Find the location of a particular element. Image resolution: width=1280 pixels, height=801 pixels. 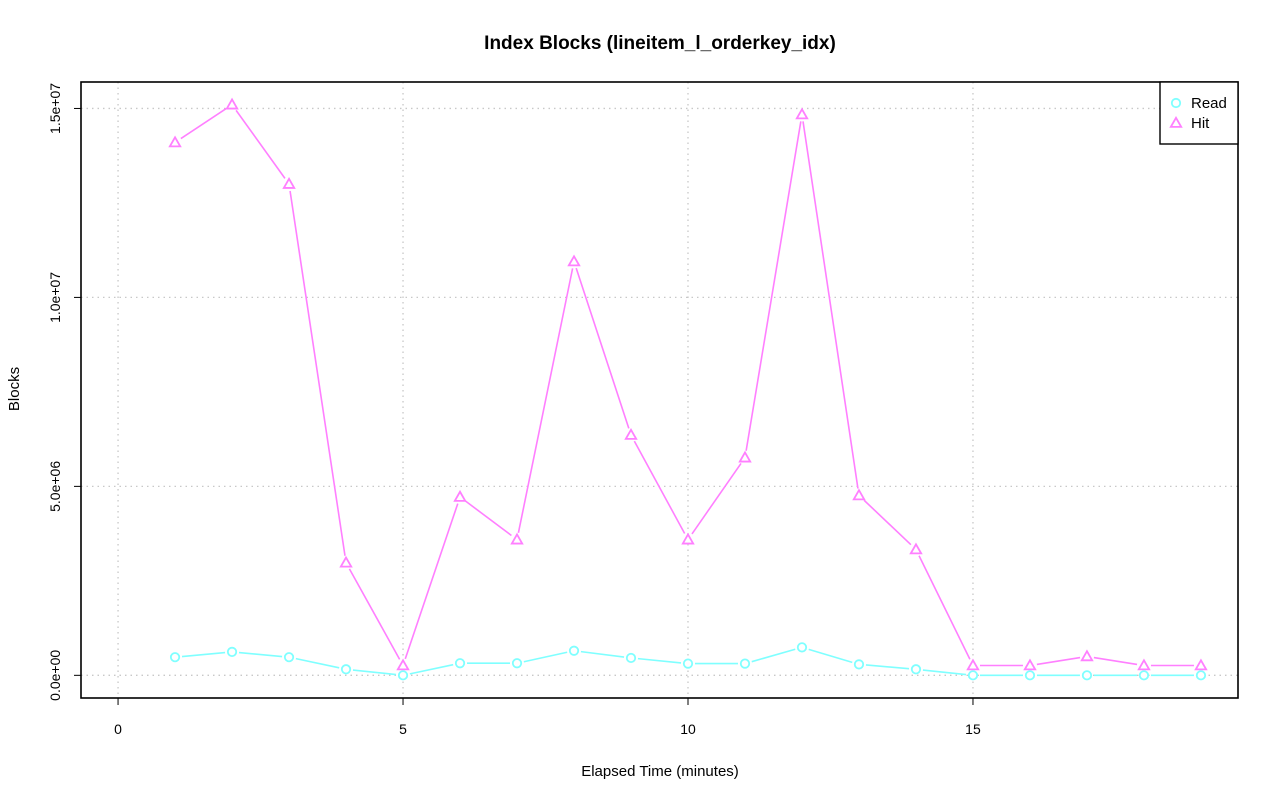

x-tick-label: 15 is located at coordinates (973, 729).